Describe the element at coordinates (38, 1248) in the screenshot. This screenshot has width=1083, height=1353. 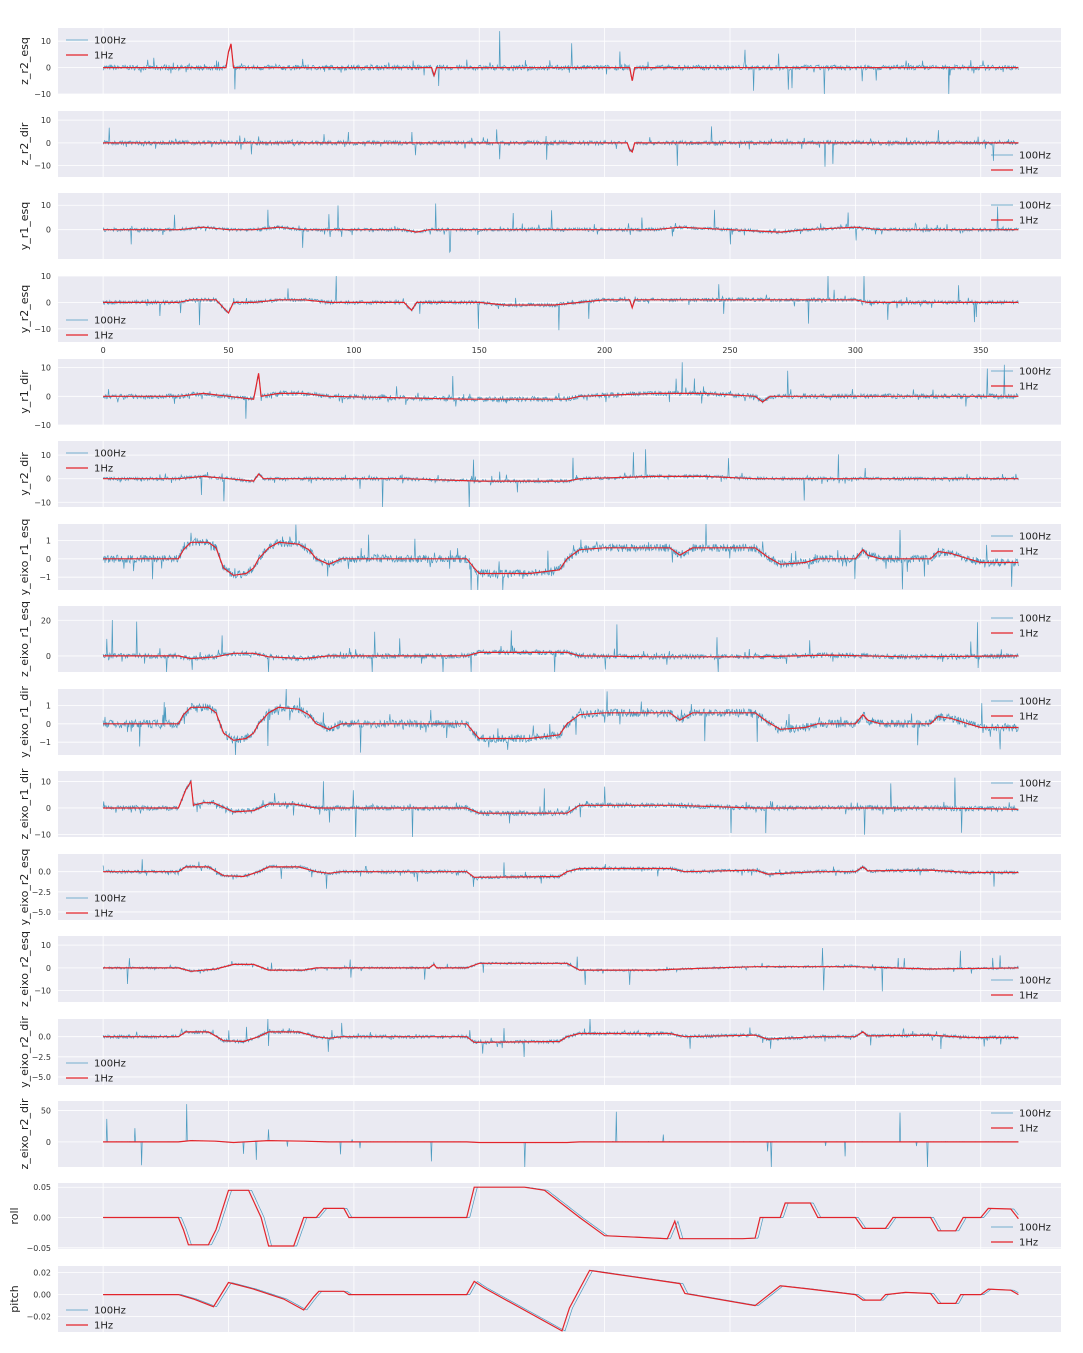
I see `y-tick-label: −0.05` at that location.